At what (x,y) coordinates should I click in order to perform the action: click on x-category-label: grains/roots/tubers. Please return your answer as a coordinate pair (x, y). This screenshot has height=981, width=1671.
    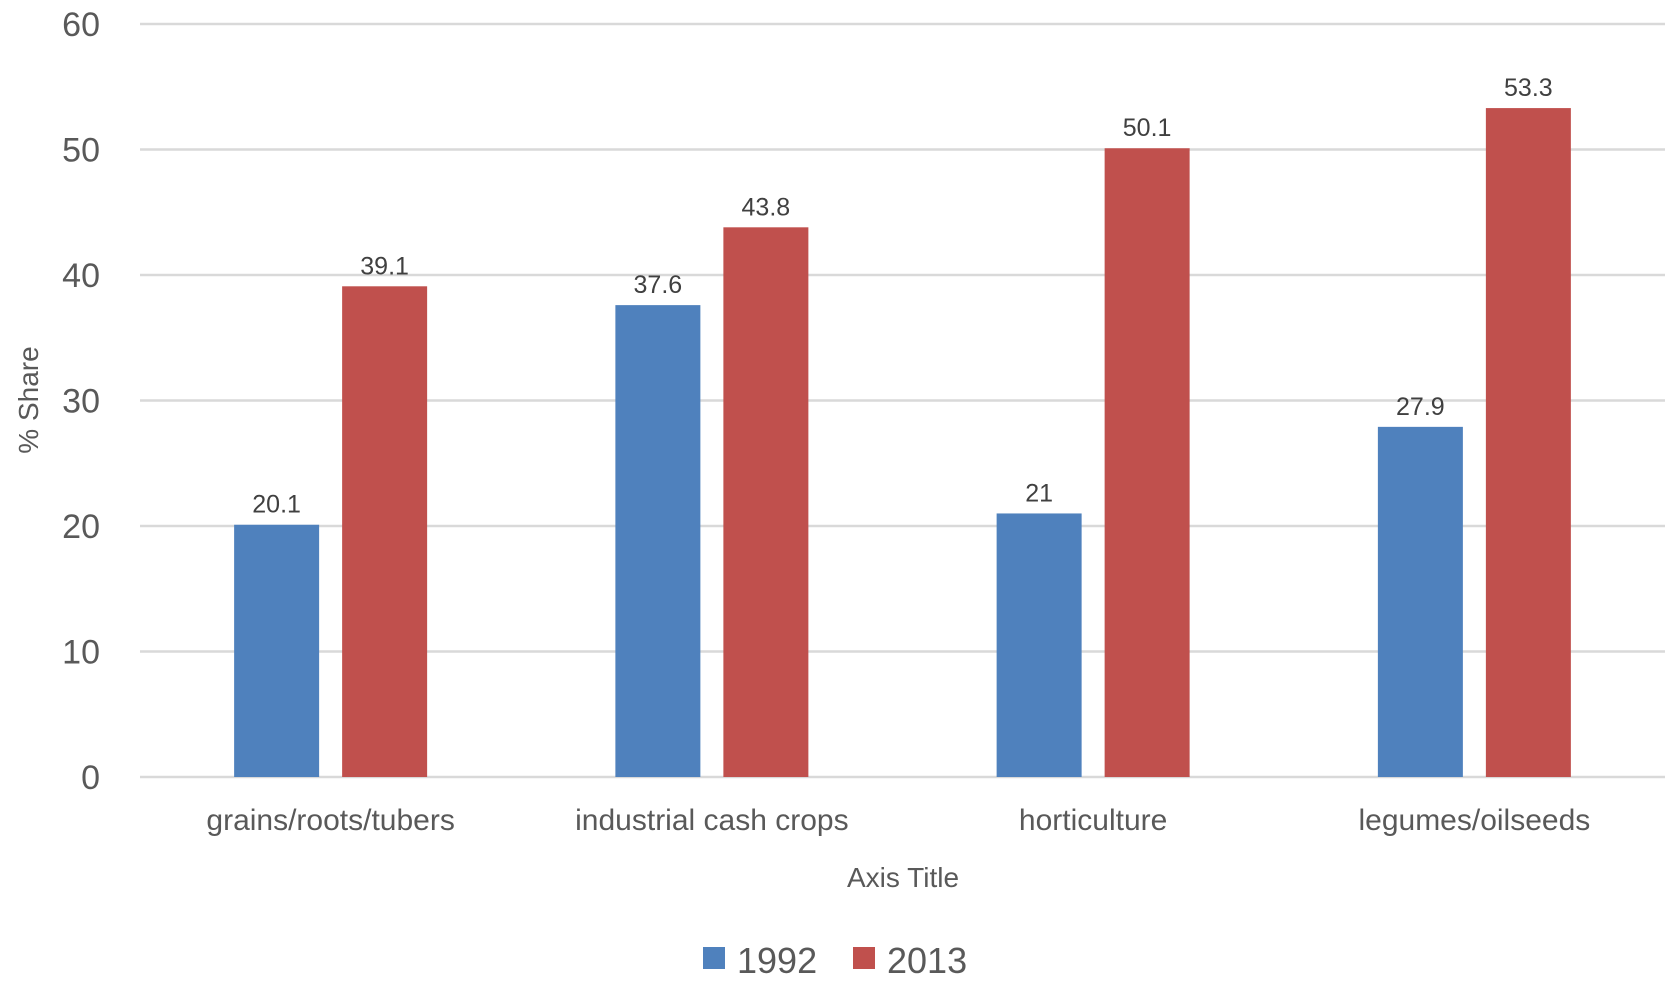
    Looking at the image, I should click on (330, 820).